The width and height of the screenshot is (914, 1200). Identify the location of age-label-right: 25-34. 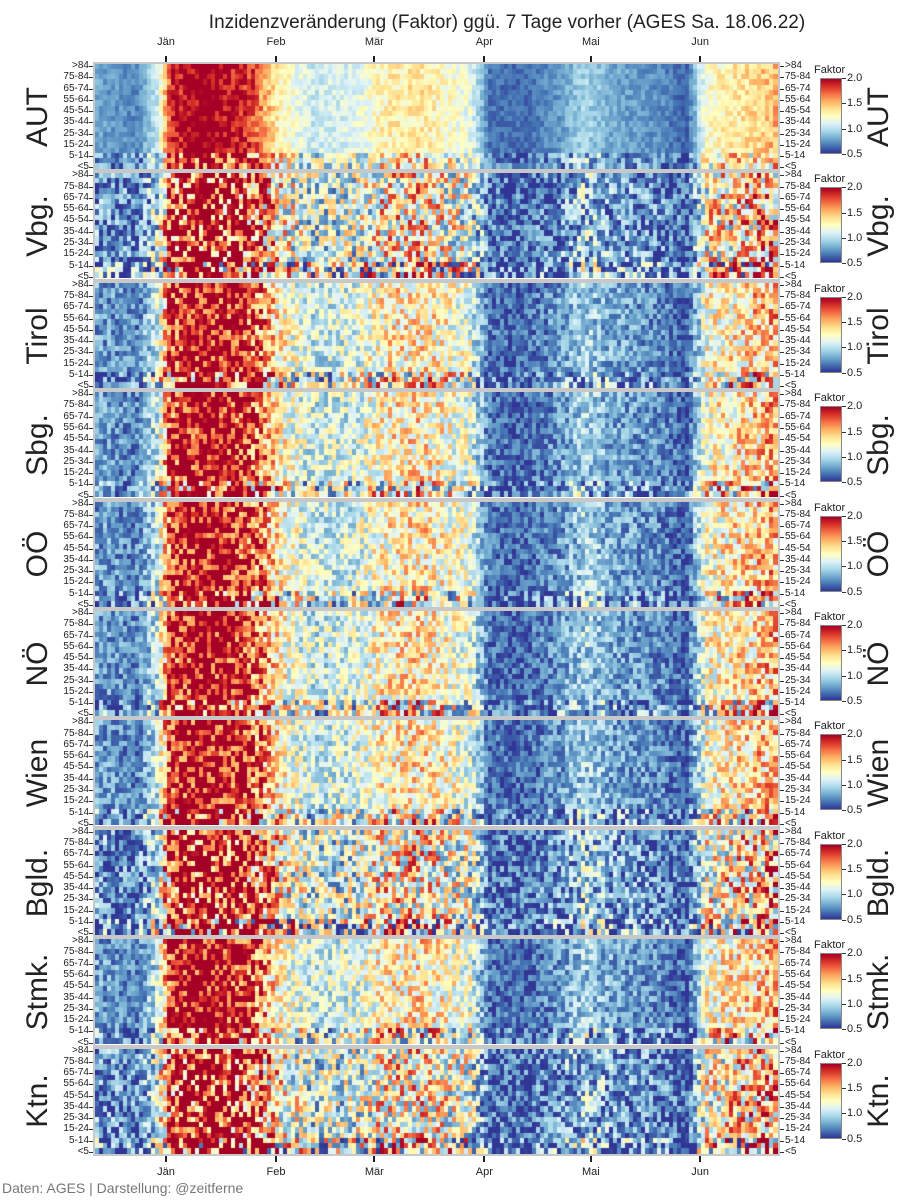
(798, 899).